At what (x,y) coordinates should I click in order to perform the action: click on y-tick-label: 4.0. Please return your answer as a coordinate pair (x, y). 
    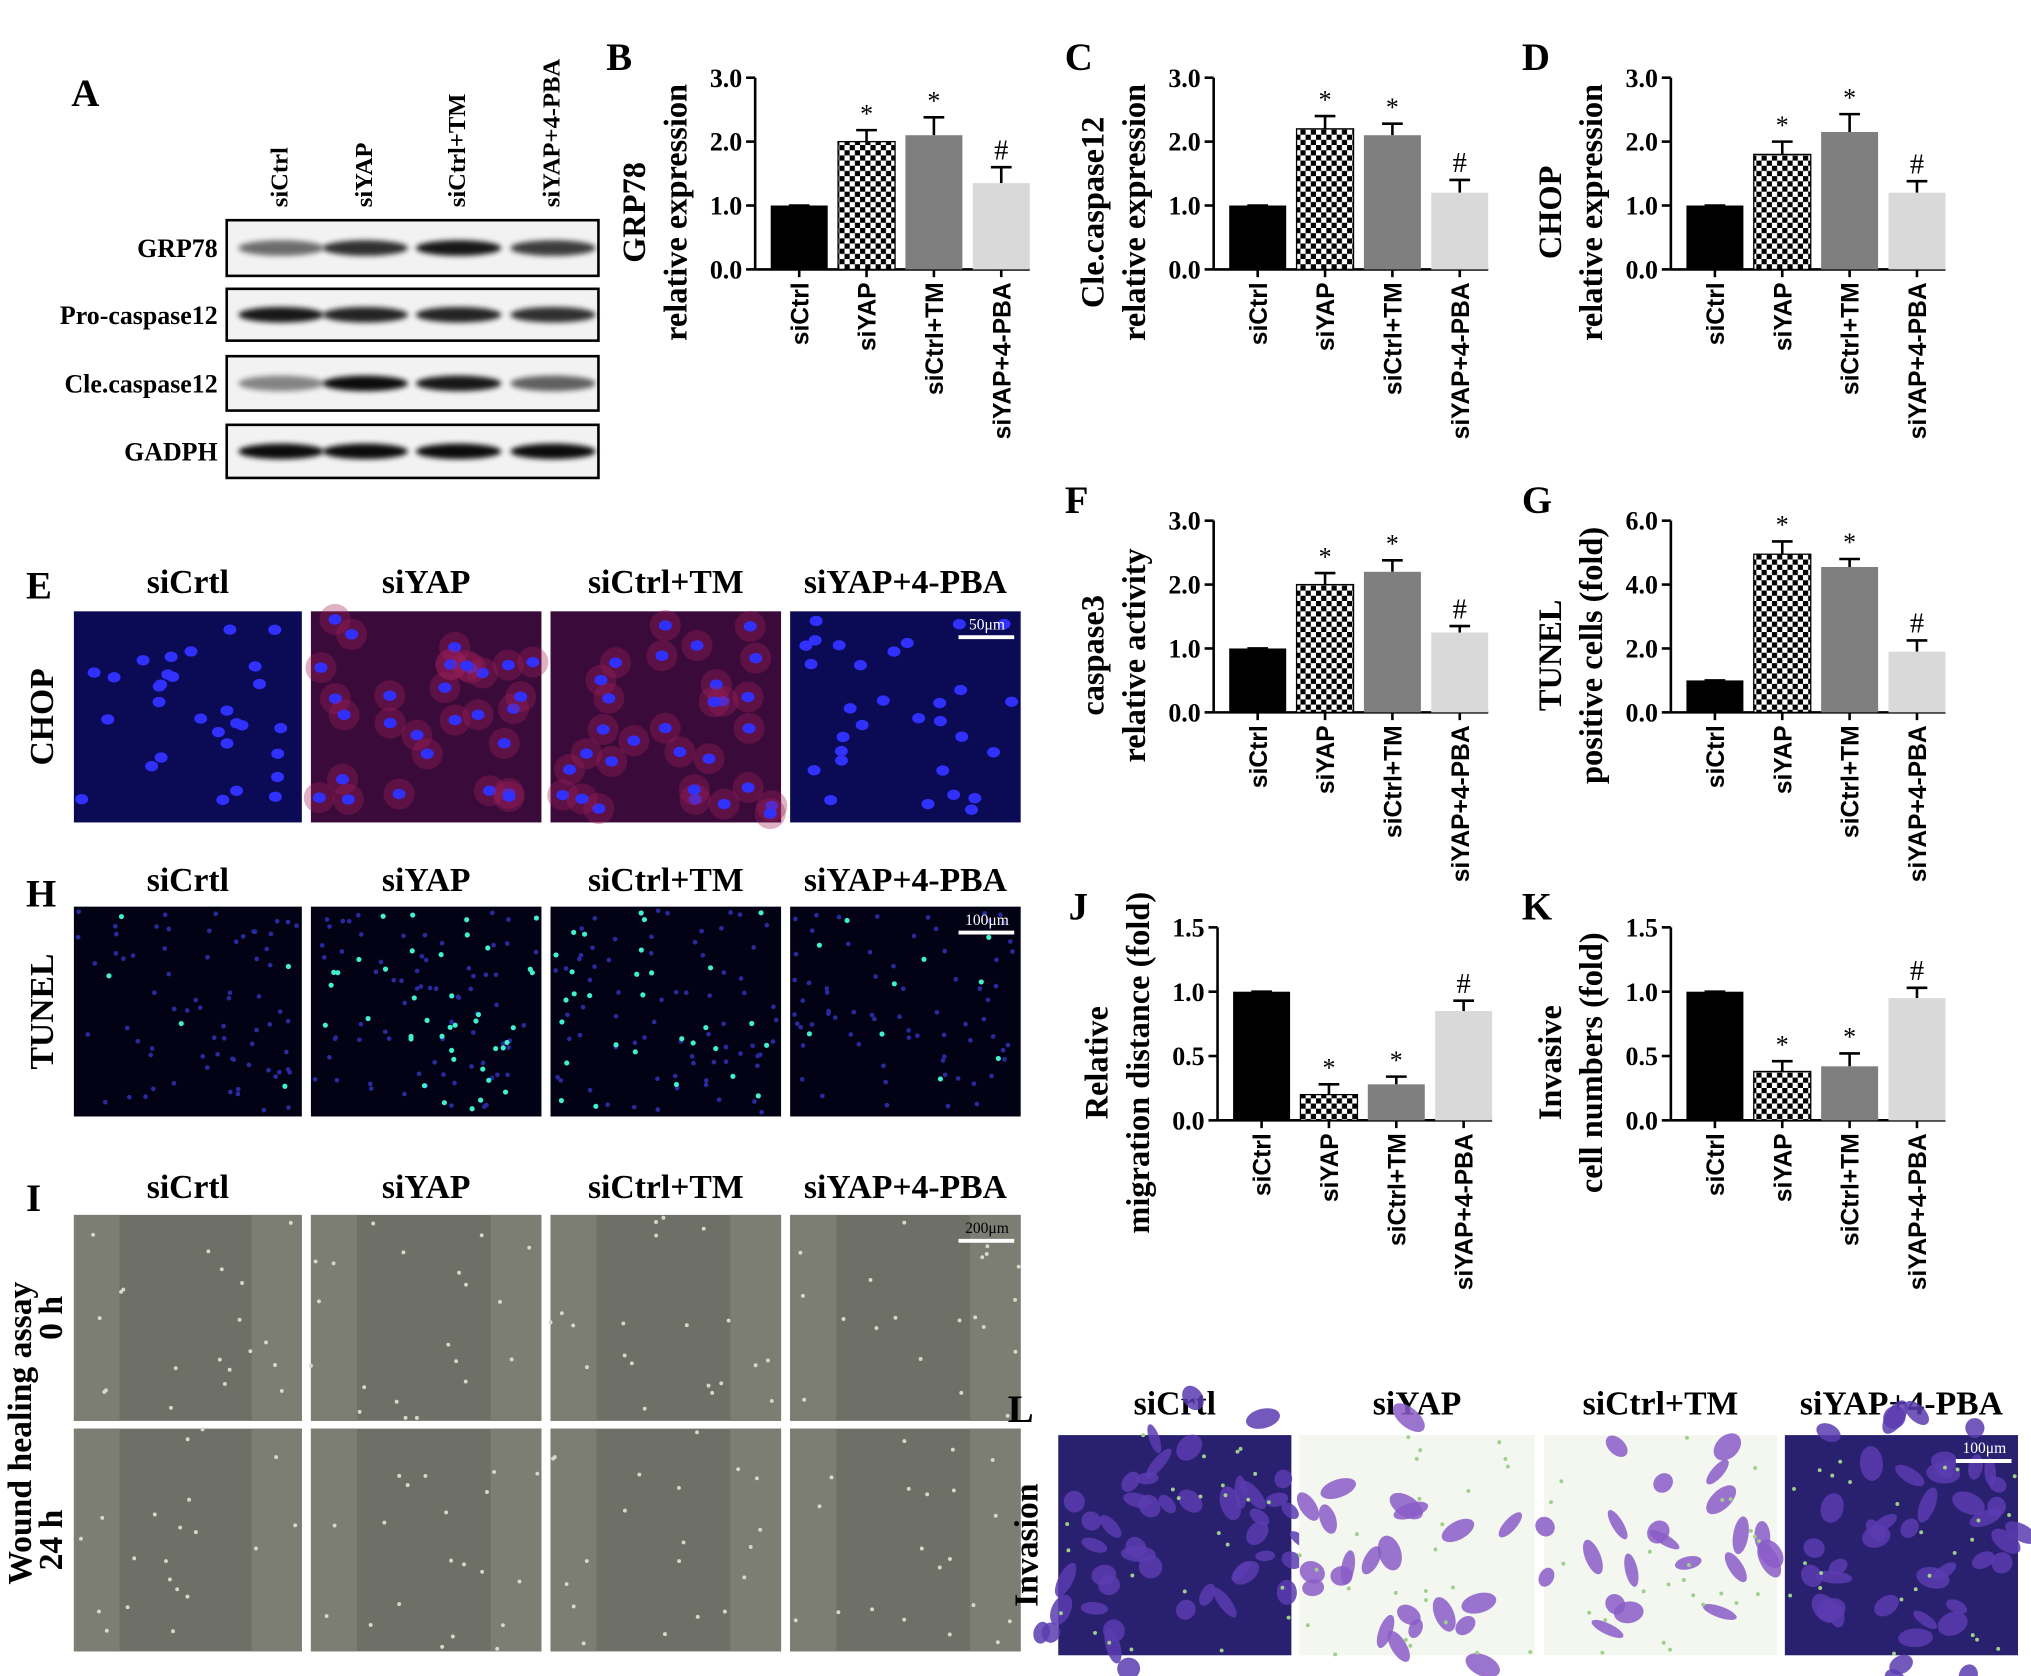
    Looking at the image, I should click on (1642, 585).